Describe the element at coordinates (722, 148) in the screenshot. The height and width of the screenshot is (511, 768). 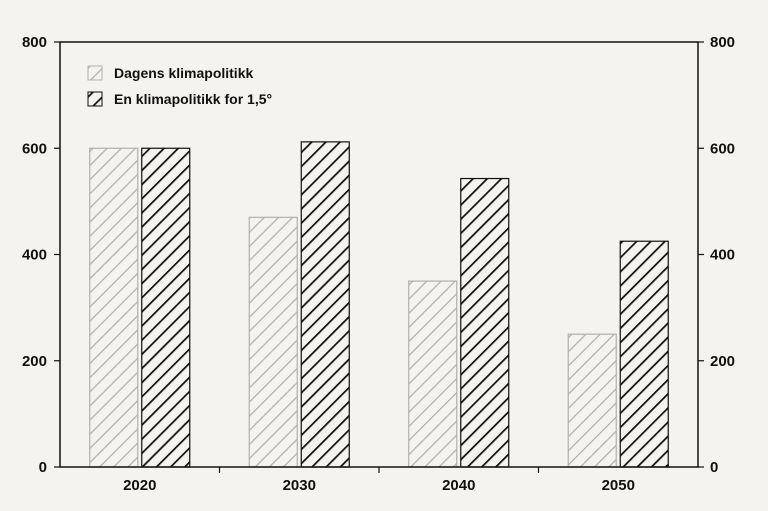
I see `y-tick-right-600: 600` at that location.